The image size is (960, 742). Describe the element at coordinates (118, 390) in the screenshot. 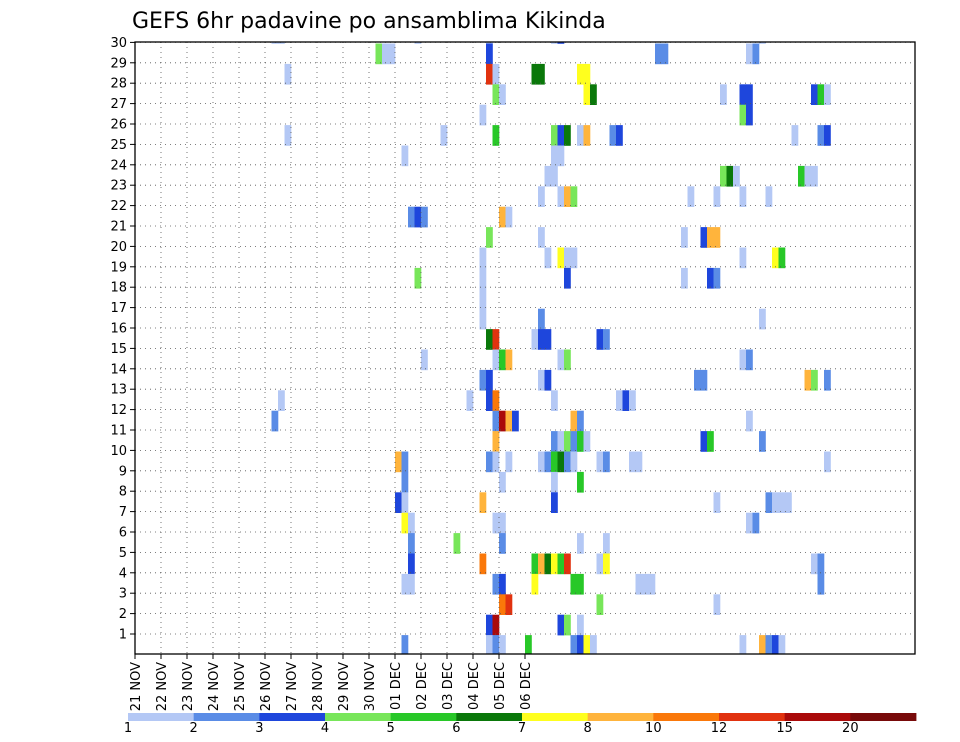

I see `y-tick-label: 13` at that location.